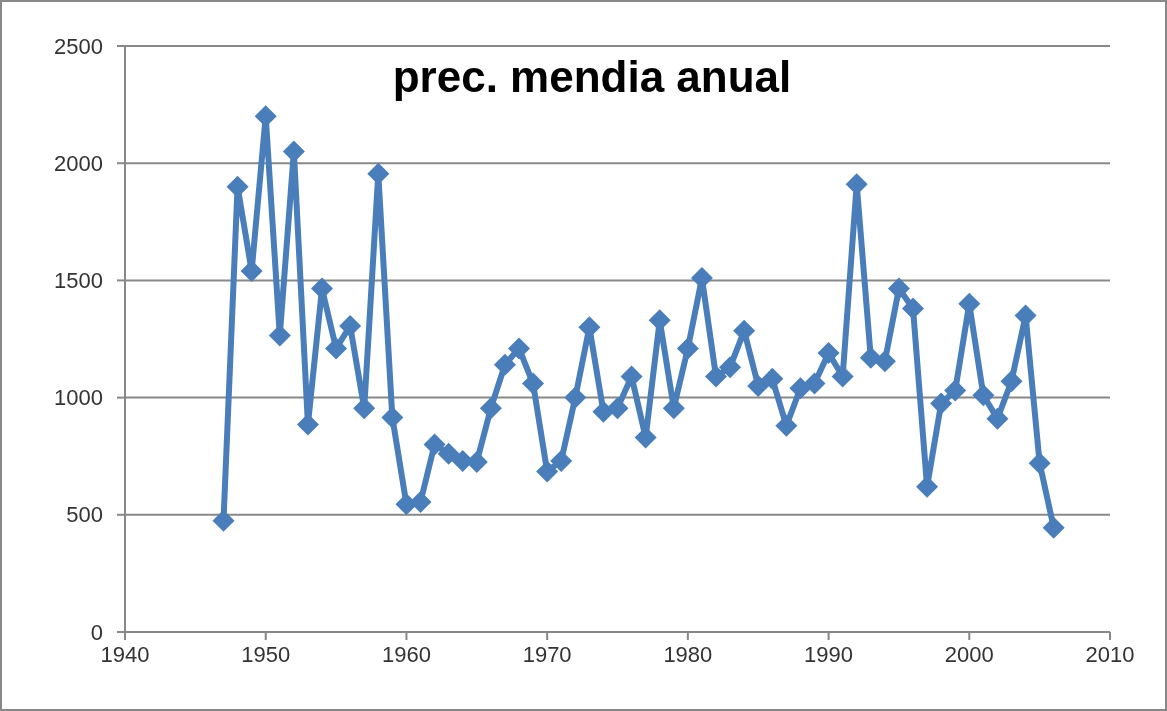 The width and height of the screenshot is (1167, 711). I want to click on y-tick-label: 1000, so click(78, 398).